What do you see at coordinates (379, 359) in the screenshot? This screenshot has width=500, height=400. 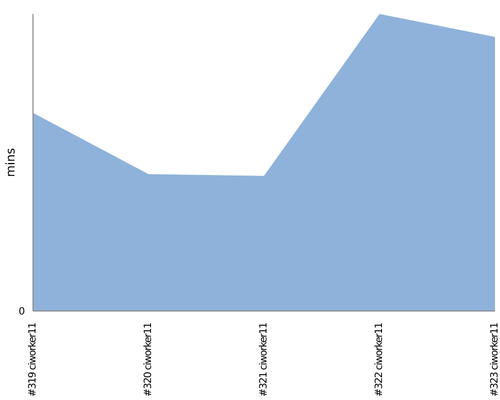 I see `x-tick-label: #322 ciworker11` at bounding box center [379, 359].